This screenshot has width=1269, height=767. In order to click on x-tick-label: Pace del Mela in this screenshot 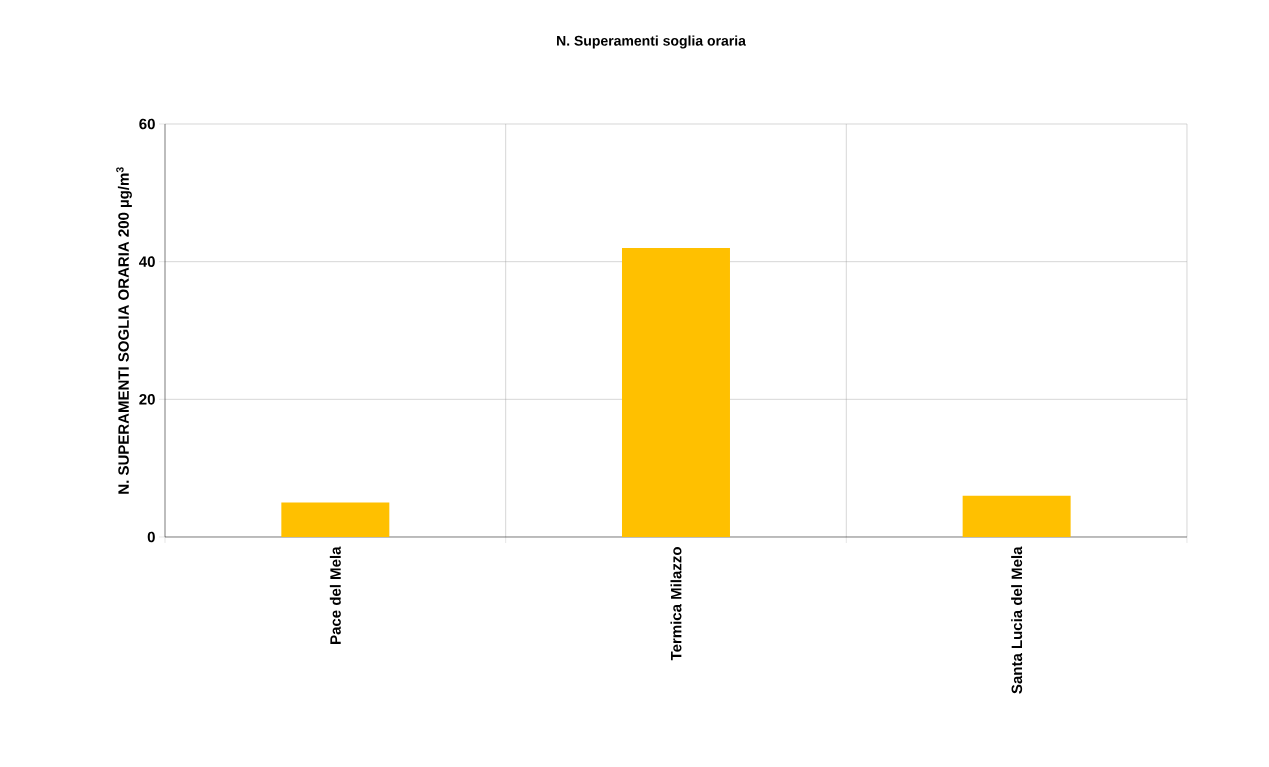, I will do `click(335, 595)`.